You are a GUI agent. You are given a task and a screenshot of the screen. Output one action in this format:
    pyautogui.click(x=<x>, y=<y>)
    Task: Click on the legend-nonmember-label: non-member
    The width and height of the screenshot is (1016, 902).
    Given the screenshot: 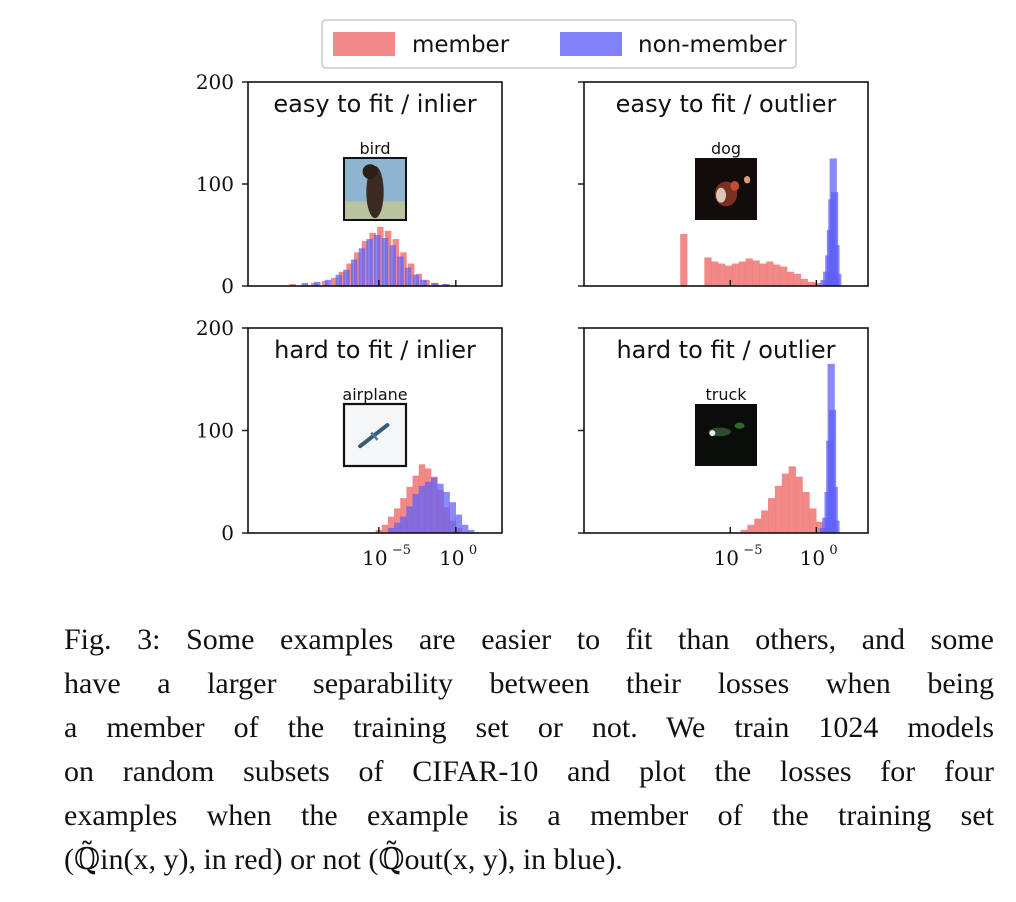 What is the action you would take?
    pyautogui.click(x=712, y=45)
    